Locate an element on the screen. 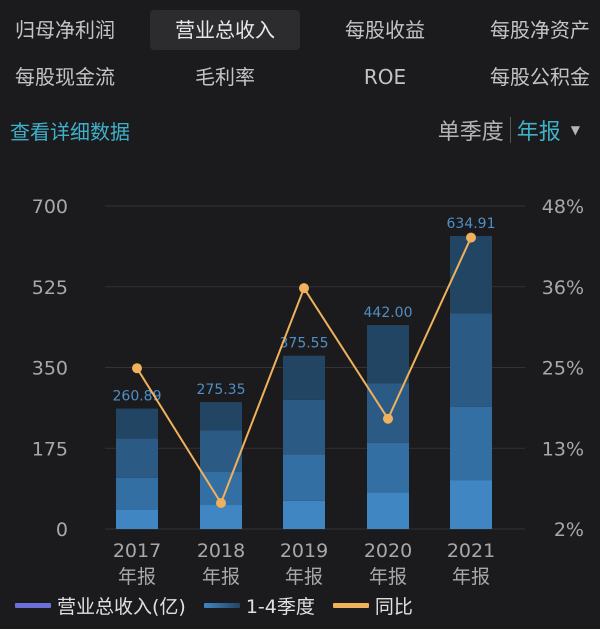  y-right-tick: 25% is located at coordinates (563, 369).